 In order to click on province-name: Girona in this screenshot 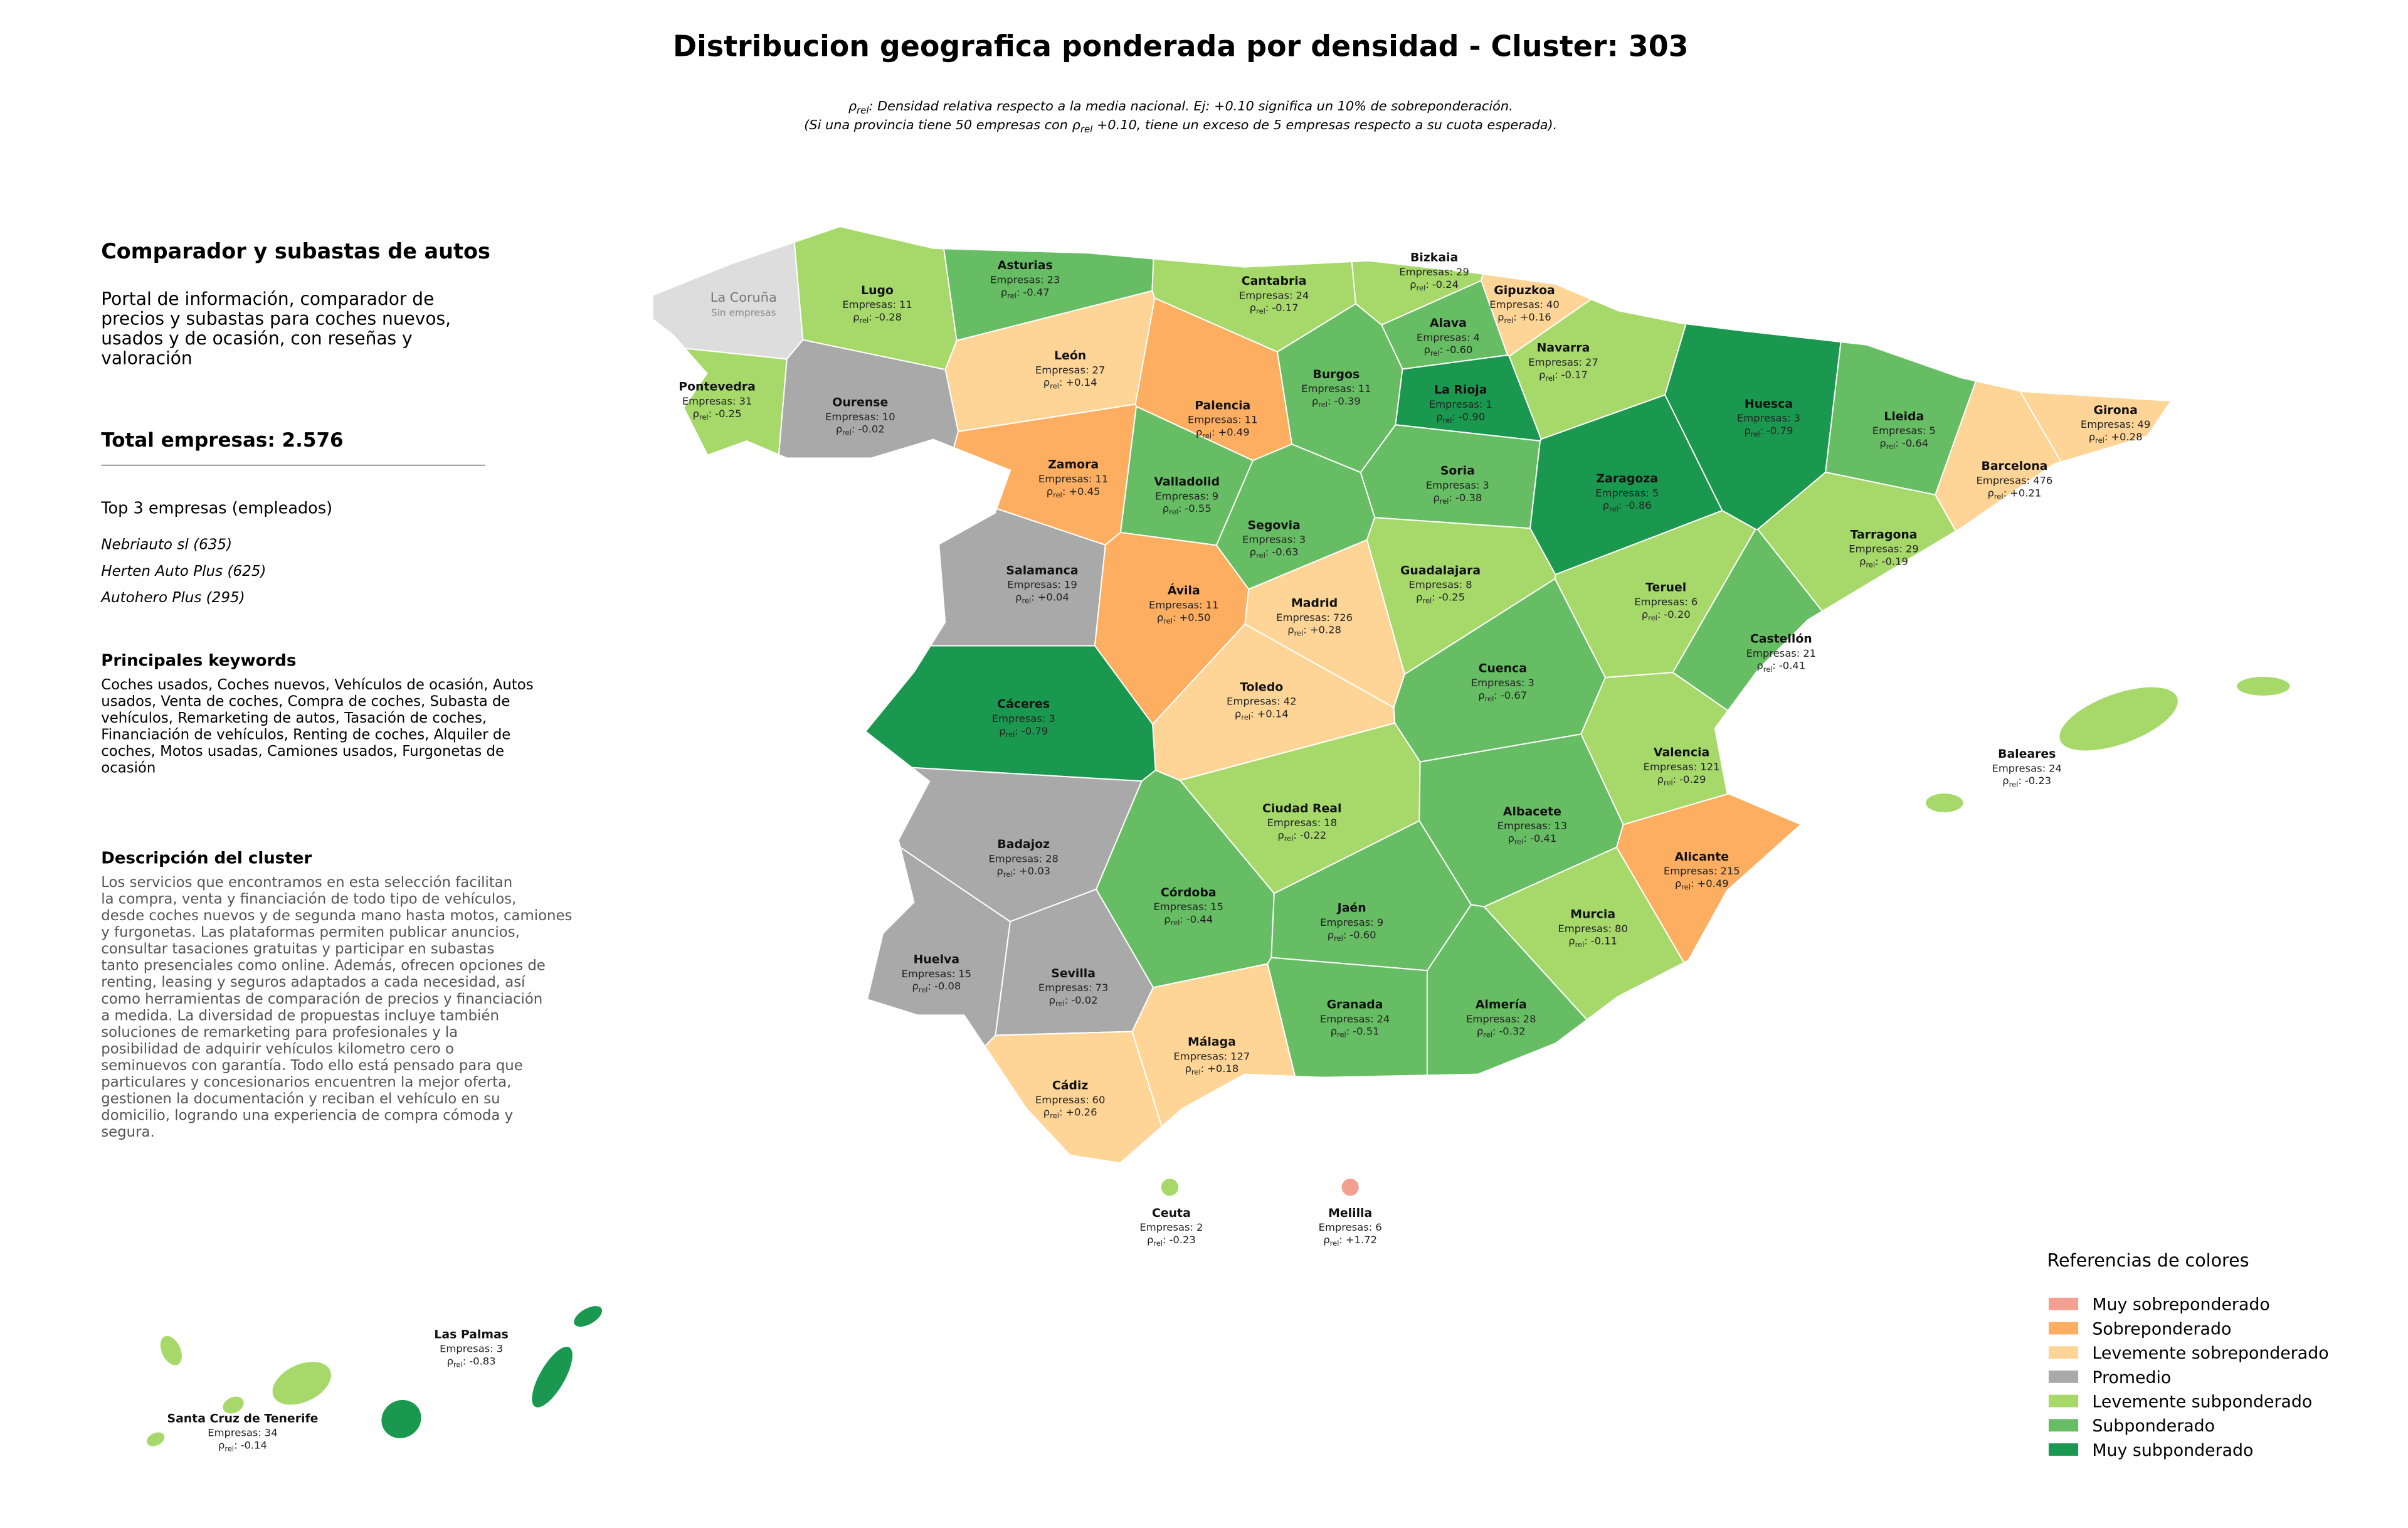, I will do `click(2115, 410)`.